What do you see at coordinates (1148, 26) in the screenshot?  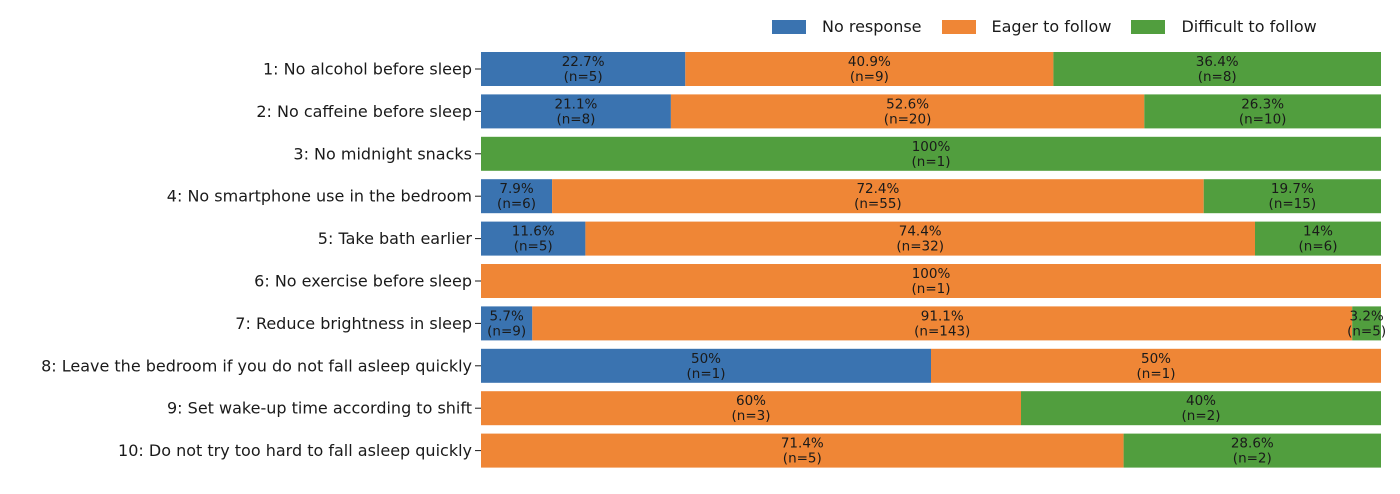 I see `legend-swatch-difficult` at bounding box center [1148, 26].